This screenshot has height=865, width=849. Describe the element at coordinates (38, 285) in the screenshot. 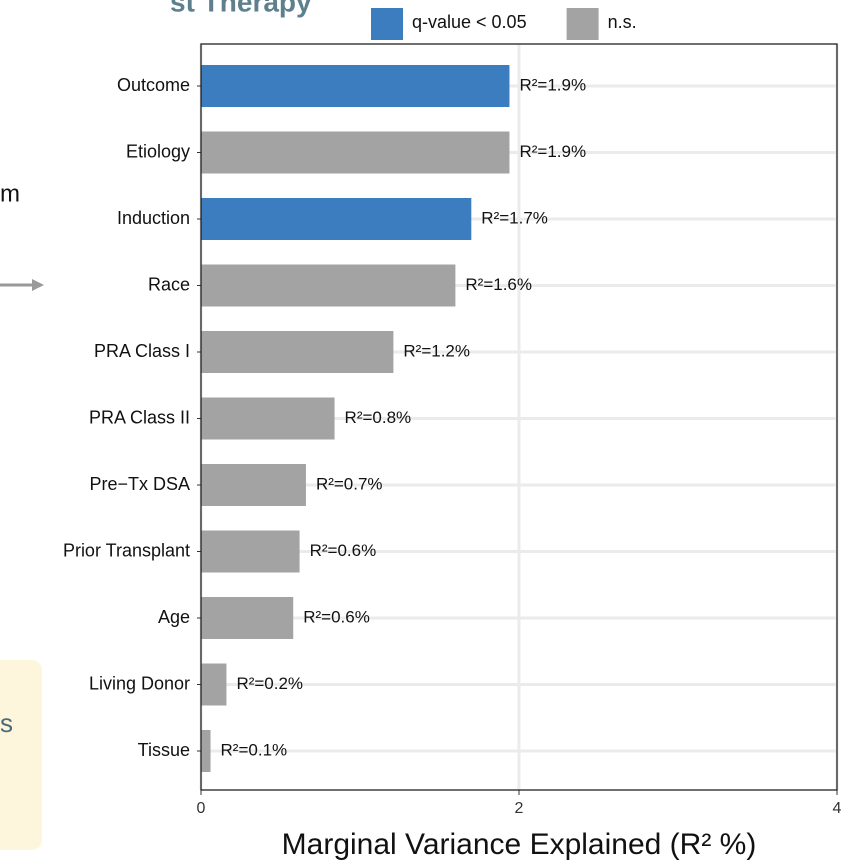

I see `arrow-head` at that location.